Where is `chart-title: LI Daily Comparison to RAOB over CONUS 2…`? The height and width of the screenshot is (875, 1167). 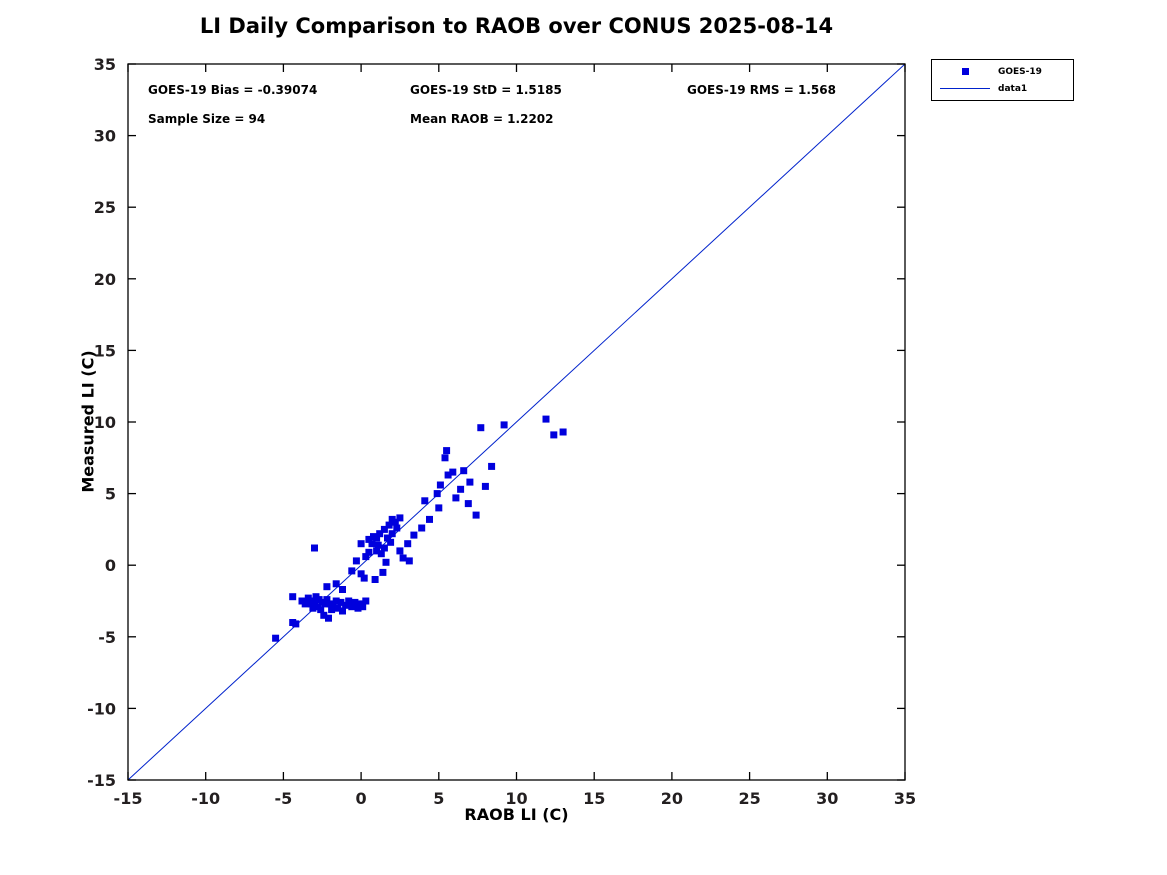
chart-title: LI Daily Comparison to RAOB over CONUS 2… is located at coordinates (516, 26).